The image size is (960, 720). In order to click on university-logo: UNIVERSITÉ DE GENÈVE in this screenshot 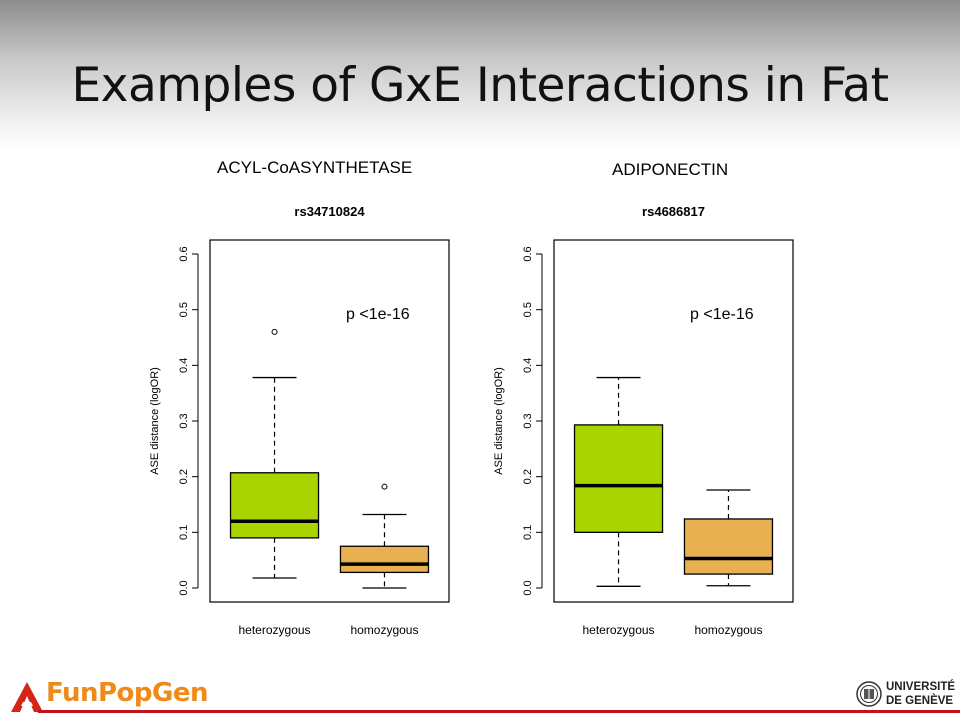, I will do `click(906, 695)`.